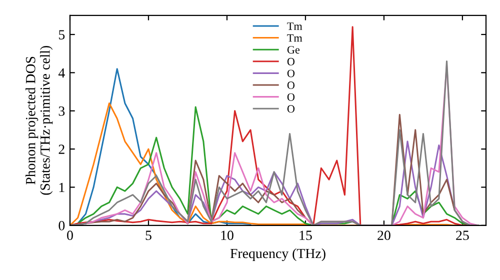 The width and height of the screenshot is (500, 280). Describe the element at coordinates (384, 235) in the screenshot. I see `x-tick-label: 20` at that location.